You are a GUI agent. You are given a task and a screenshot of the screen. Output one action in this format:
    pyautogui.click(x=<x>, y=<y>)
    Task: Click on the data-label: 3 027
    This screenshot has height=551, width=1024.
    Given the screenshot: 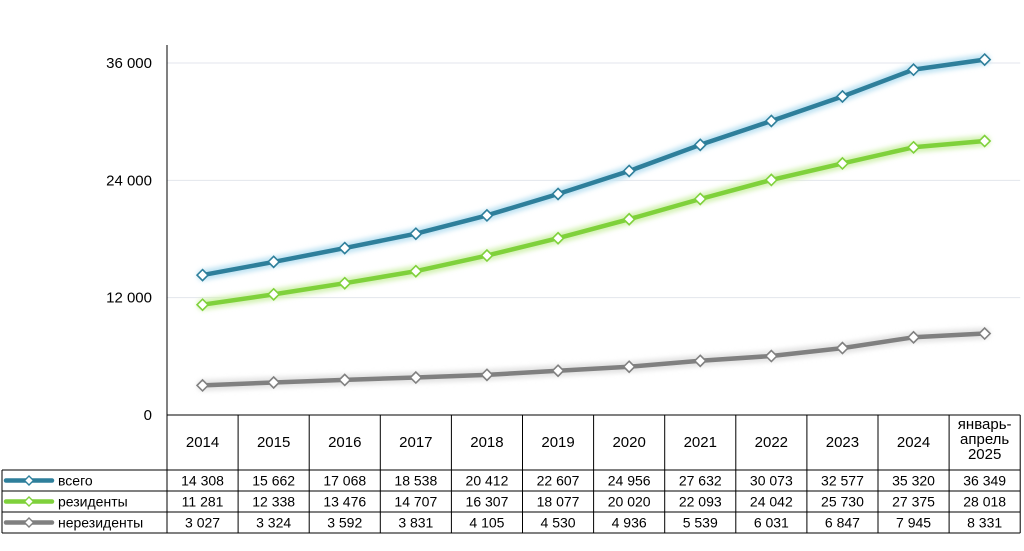 What is the action you would take?
    pyautogui.click(x=202, y=523)
    